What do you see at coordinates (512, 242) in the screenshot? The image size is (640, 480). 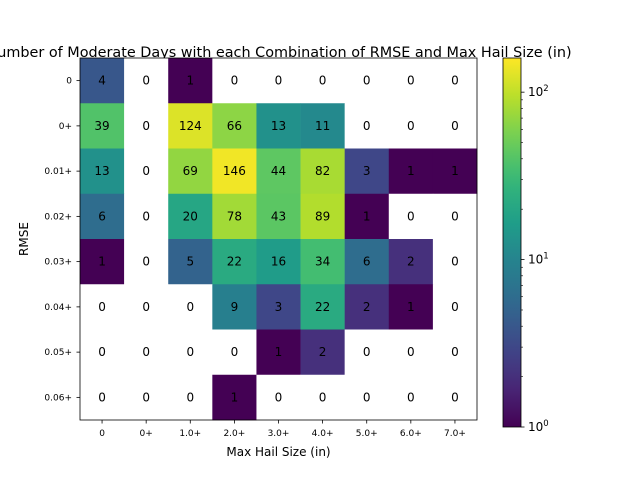 I see `colorbar-gradient` at bounding box center [512, 242].